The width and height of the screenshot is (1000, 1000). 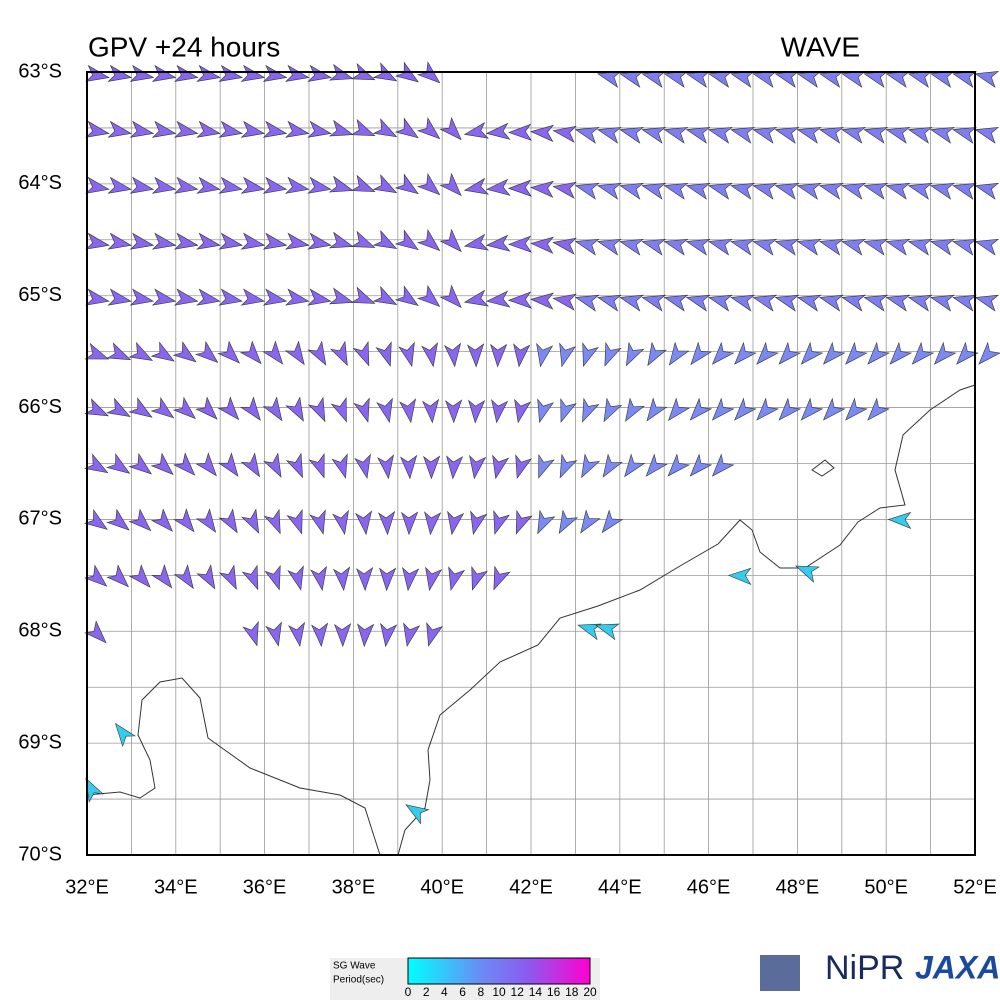 I want to click on colorbar-tick-label: 16, so click(x=554, y=992).